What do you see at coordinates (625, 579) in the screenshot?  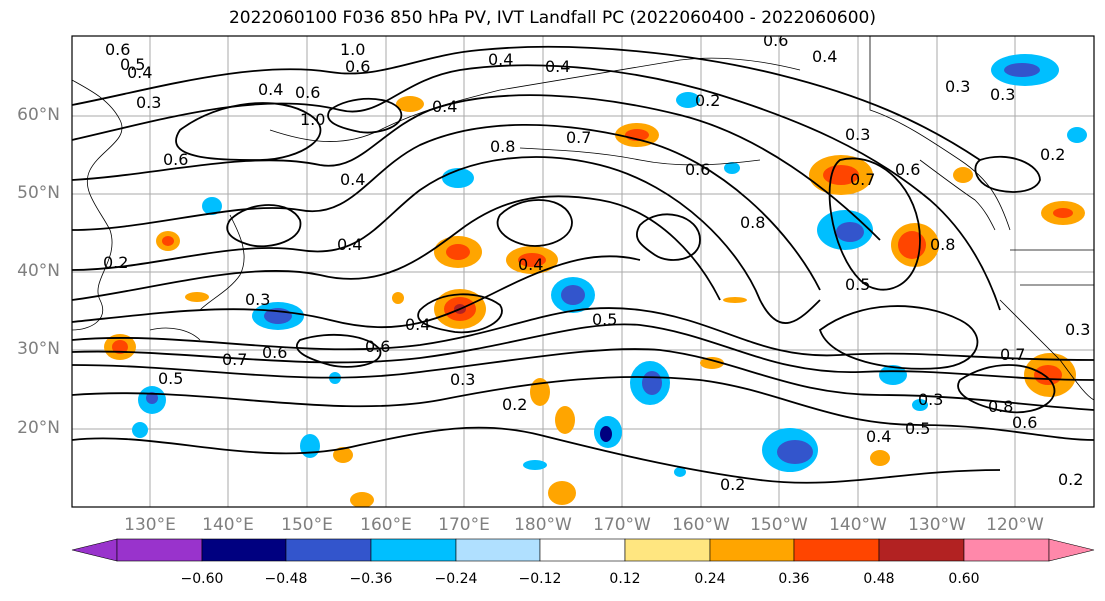 I see `colorbar-tick-label: 0.12` at bounding box center [625, 579].